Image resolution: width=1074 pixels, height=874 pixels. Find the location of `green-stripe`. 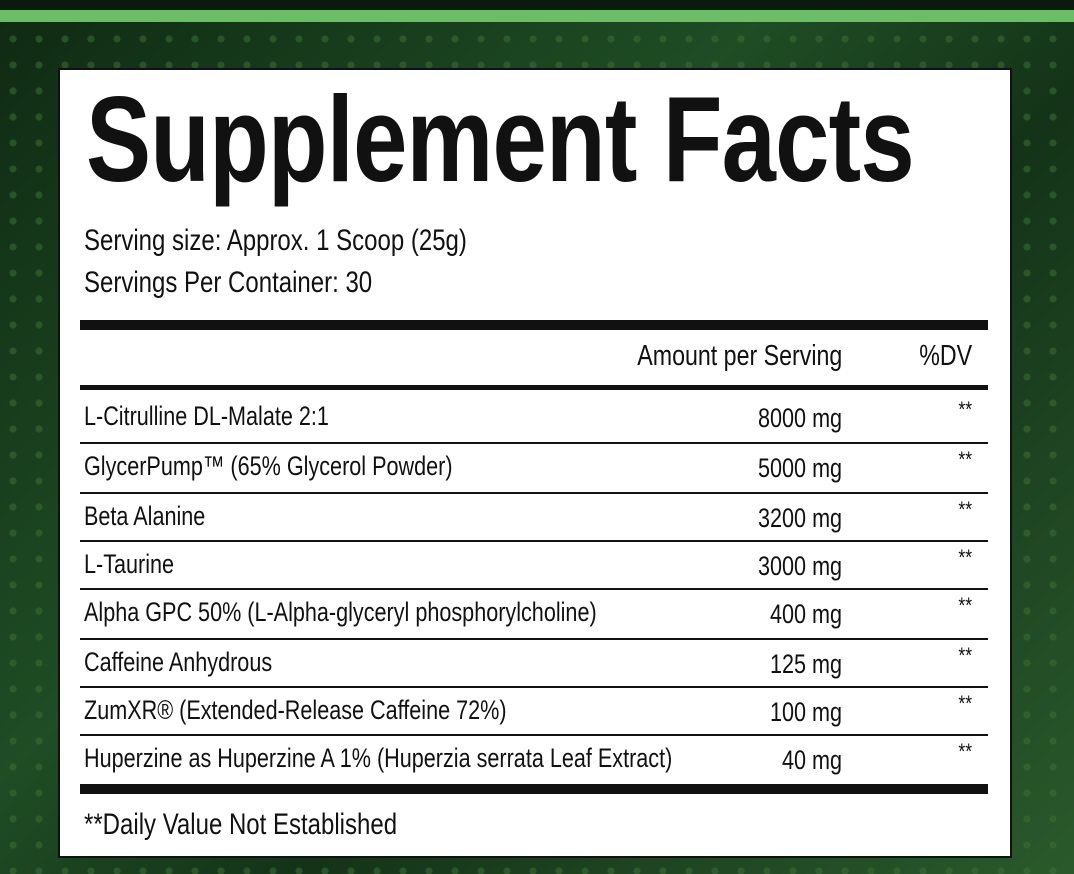

green-stripe is located at coordinates (537, 16).